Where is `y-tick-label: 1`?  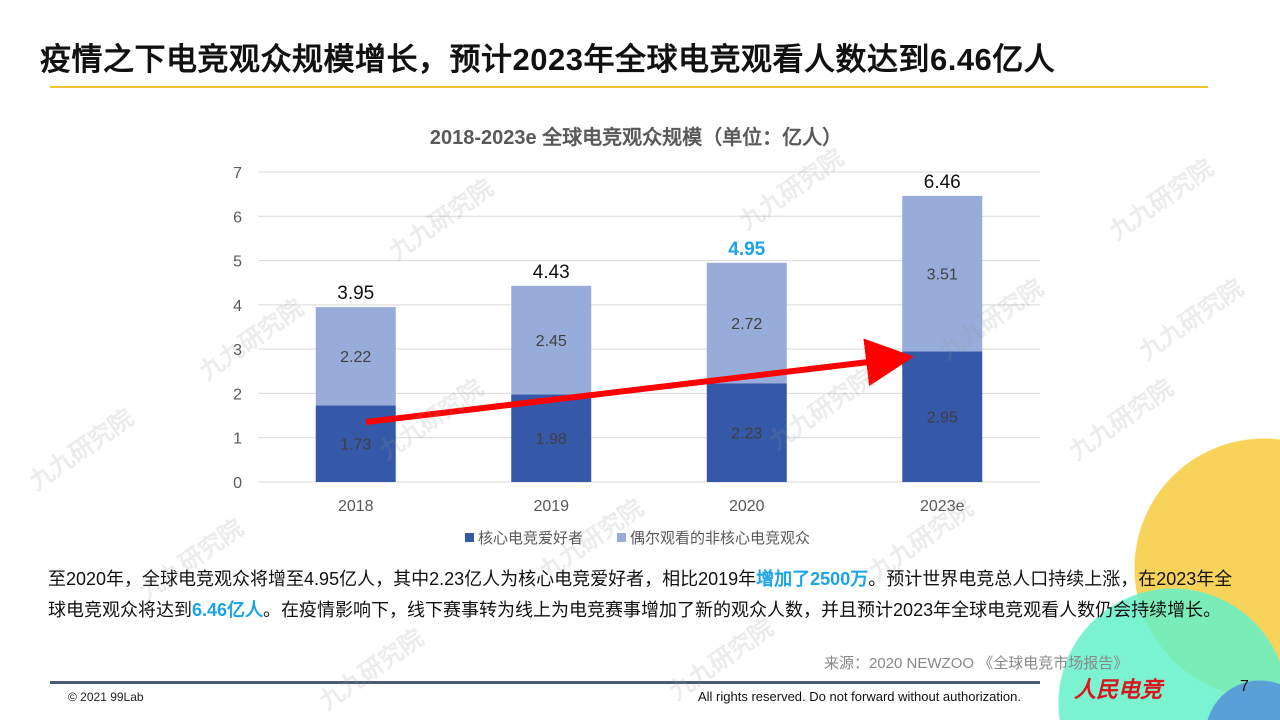
y-tick-label: 1 is located at coordinates (237, 439).